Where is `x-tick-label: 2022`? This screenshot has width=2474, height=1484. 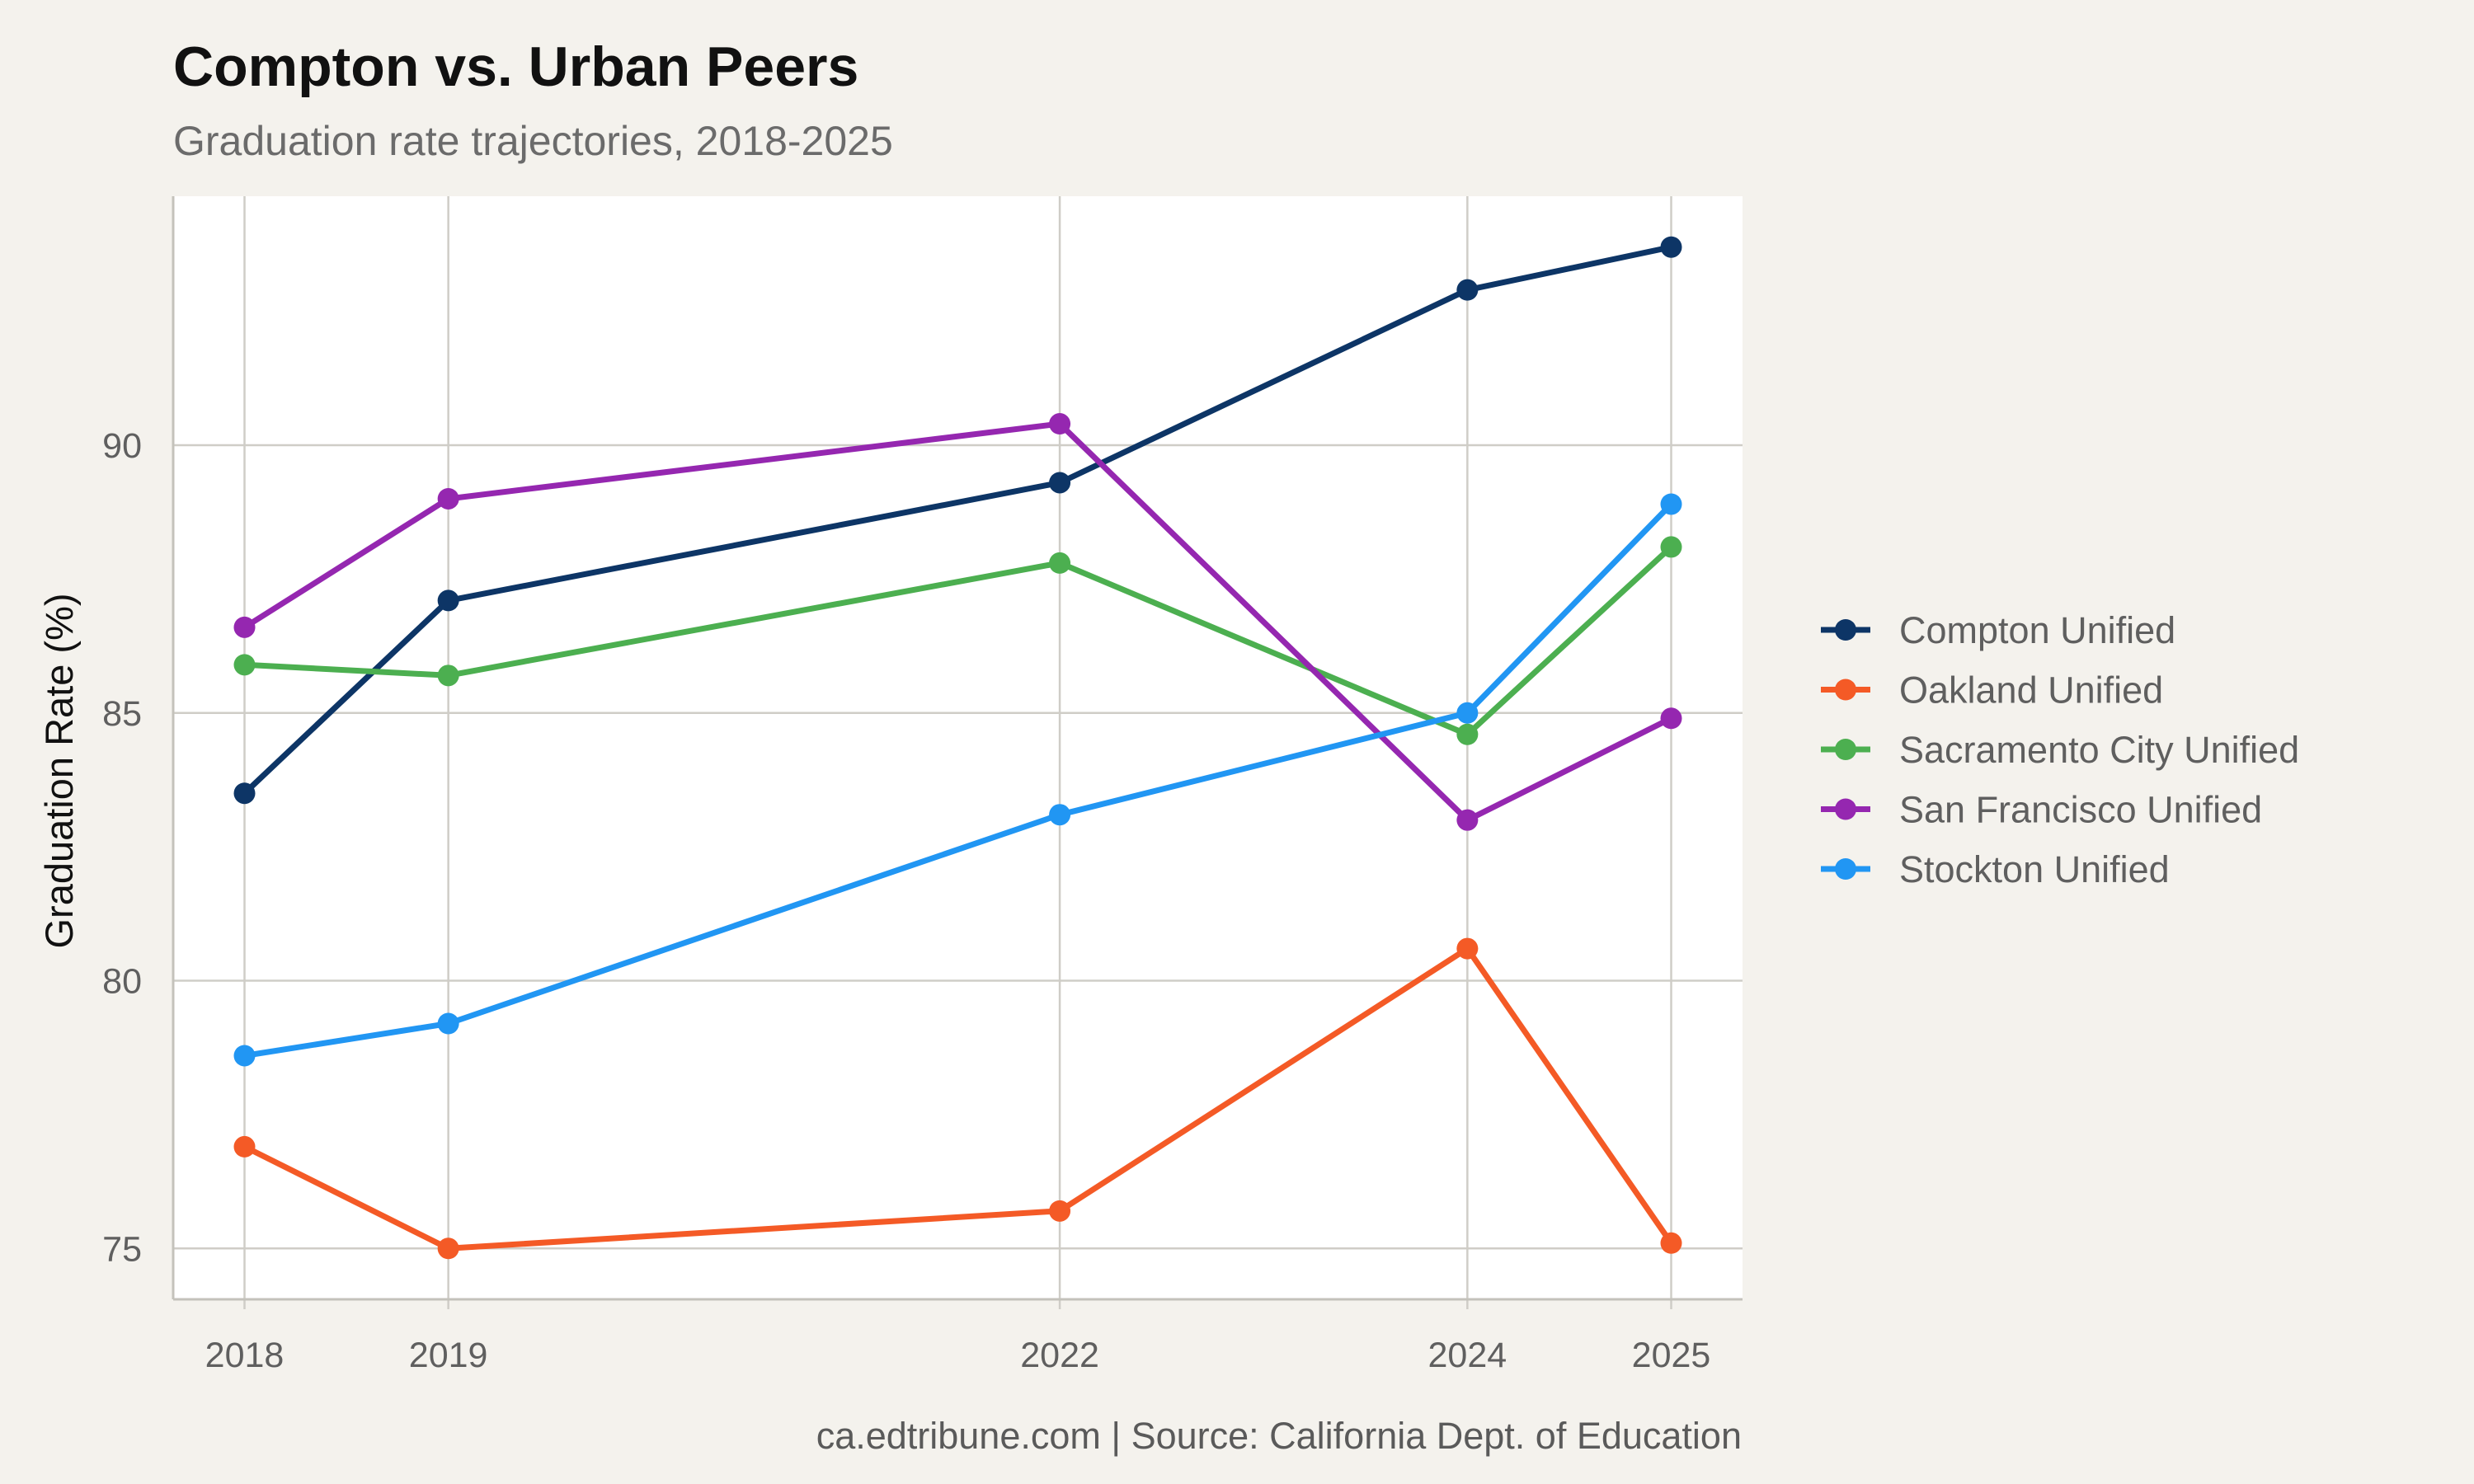 x-tick-label: 2022 is located at coordinates (1059, 1355).